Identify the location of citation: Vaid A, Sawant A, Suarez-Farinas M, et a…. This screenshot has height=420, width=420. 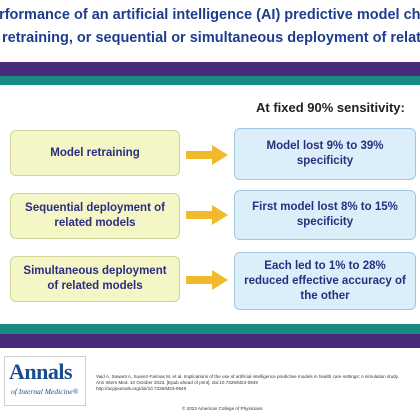
(257, 383).